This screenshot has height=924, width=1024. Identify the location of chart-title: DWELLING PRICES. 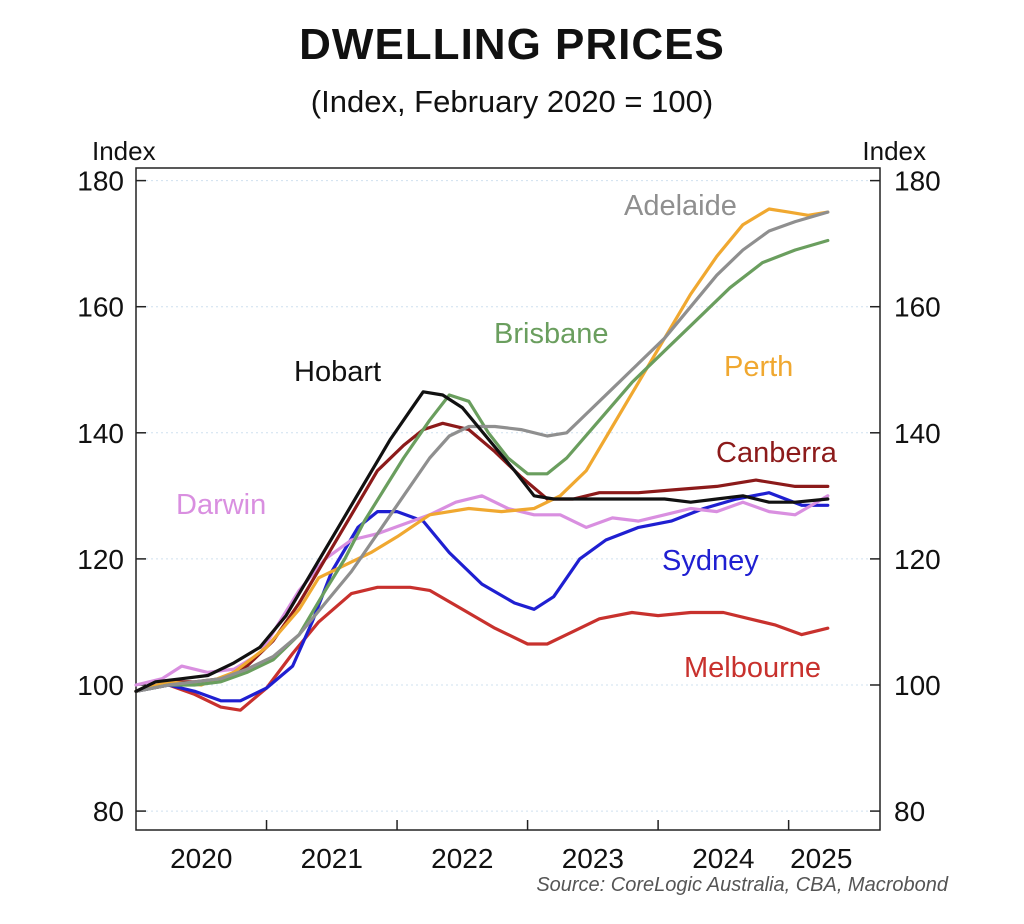
(512, 44).